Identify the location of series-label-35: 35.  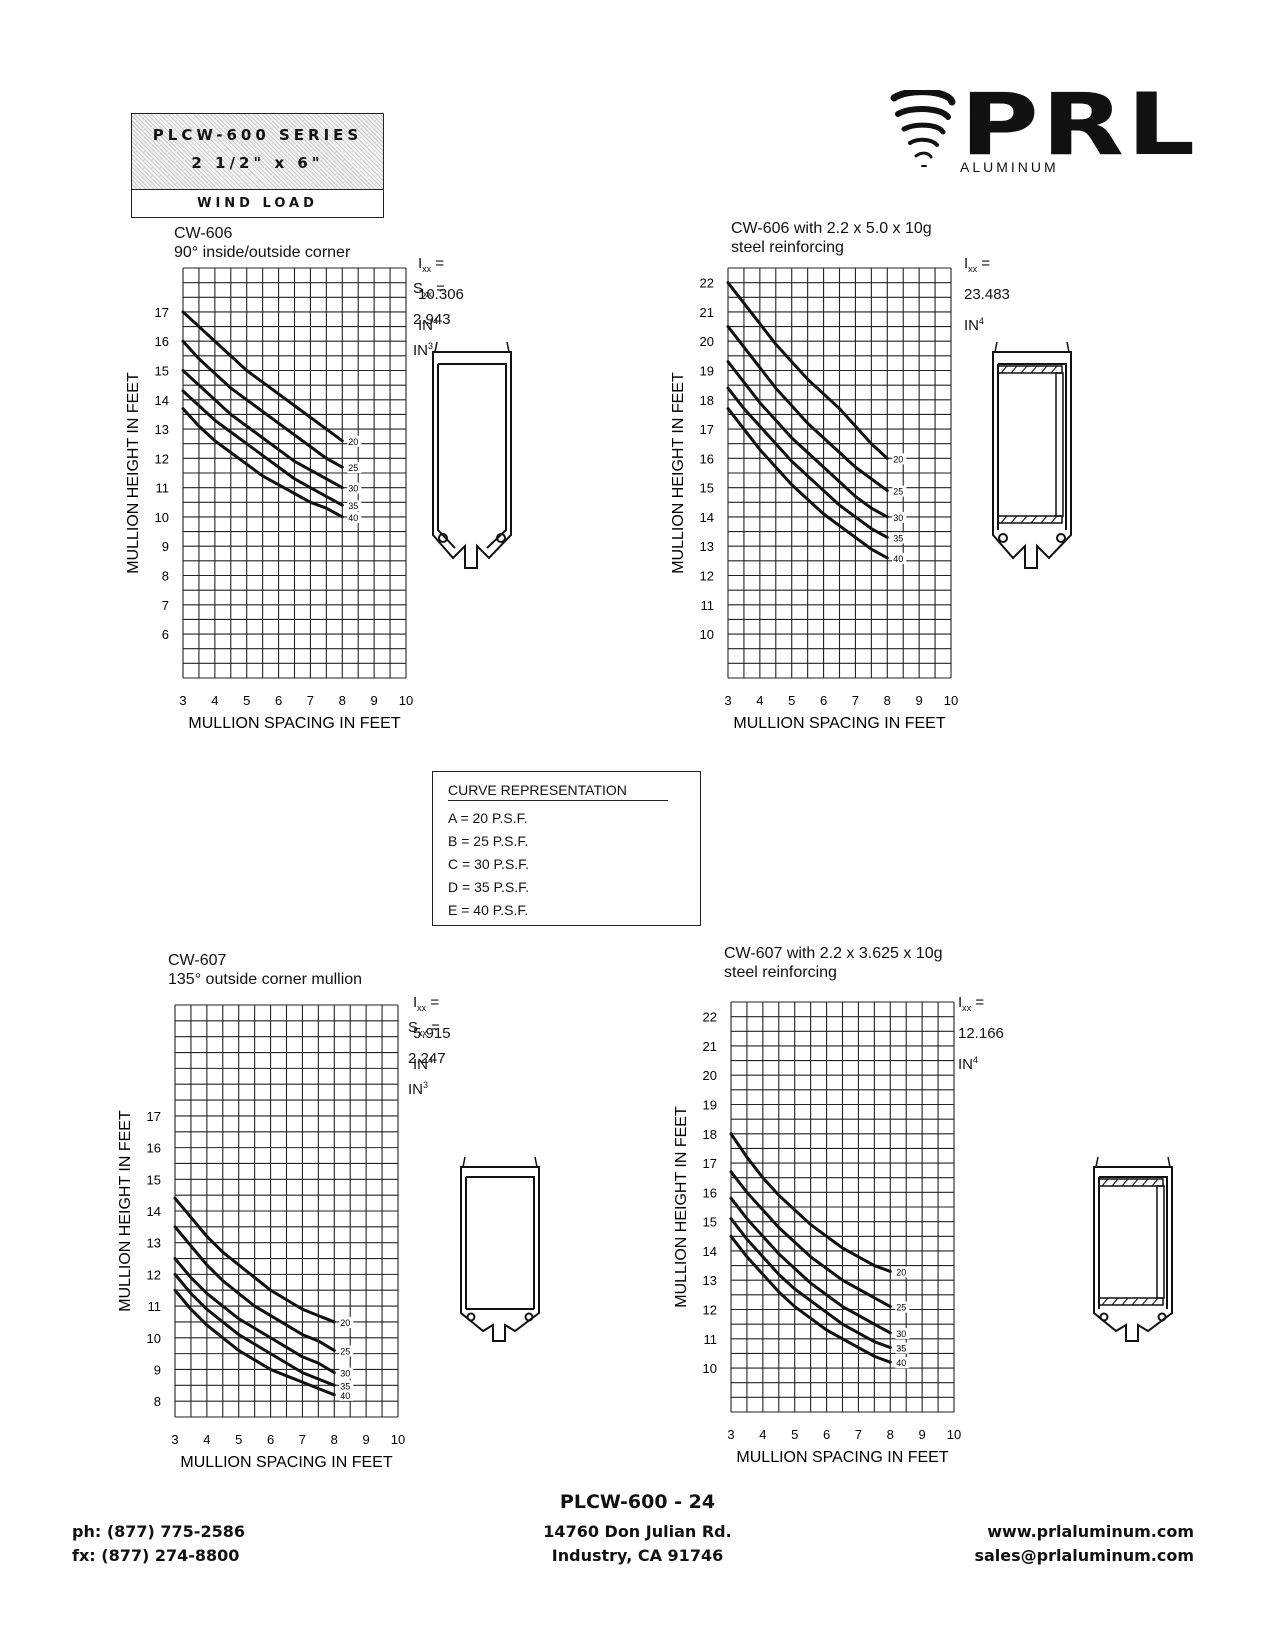
(345, 1386).